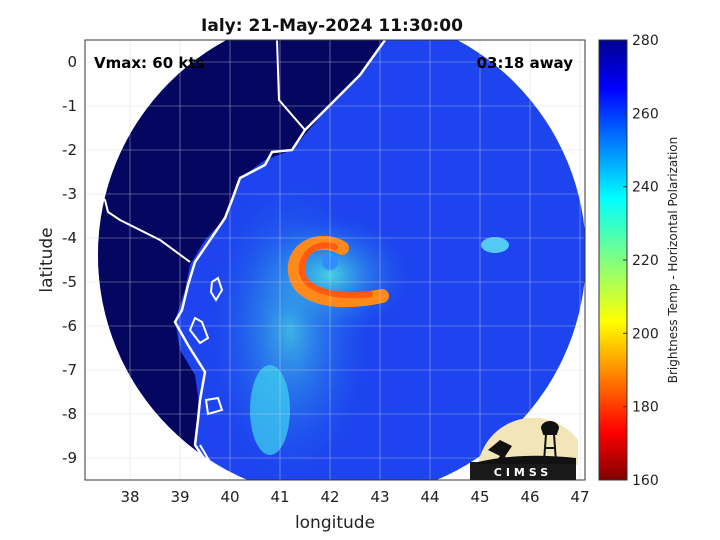  I want to click on colorbar-tick-label: 220, so click(645, 261).